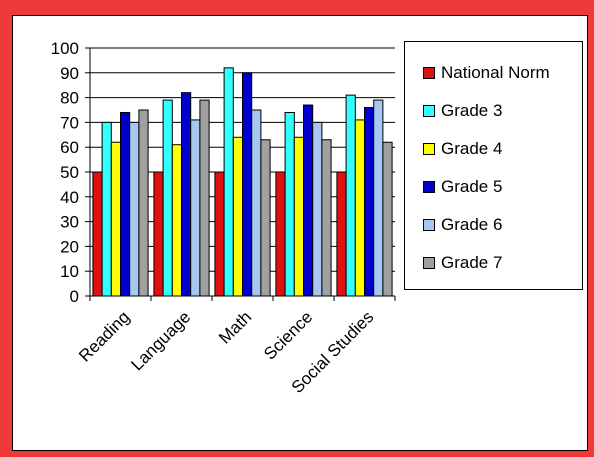  I want to click on legend-label: Grade 6, so click(472, 224).